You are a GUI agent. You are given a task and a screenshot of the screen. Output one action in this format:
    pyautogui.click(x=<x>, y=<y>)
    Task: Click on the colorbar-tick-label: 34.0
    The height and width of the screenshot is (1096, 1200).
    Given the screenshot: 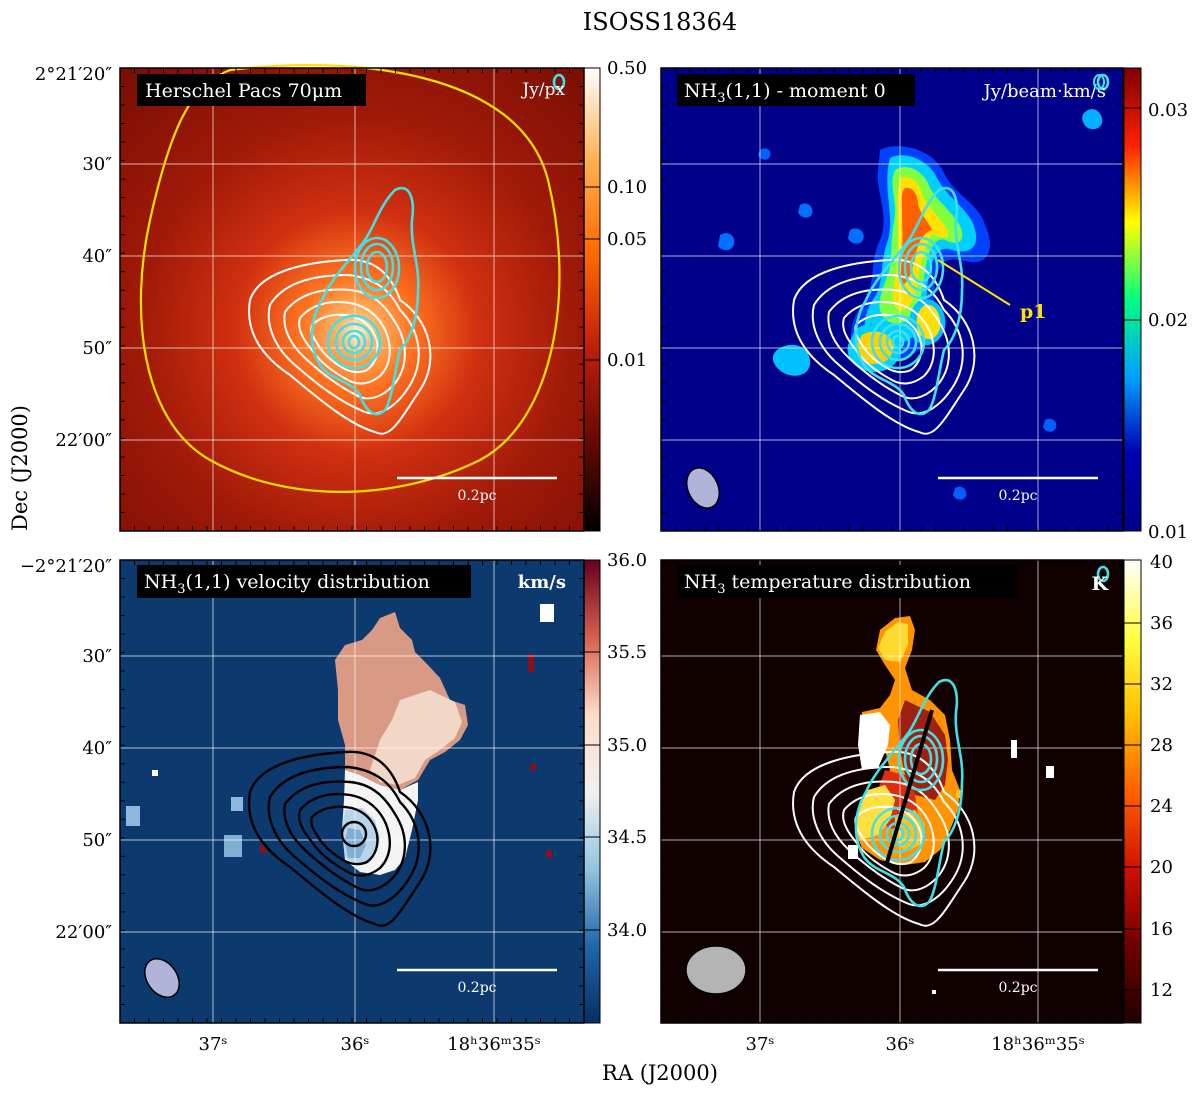 What is the action you would take?
    pyautogui.click(x=627, y=930)
    